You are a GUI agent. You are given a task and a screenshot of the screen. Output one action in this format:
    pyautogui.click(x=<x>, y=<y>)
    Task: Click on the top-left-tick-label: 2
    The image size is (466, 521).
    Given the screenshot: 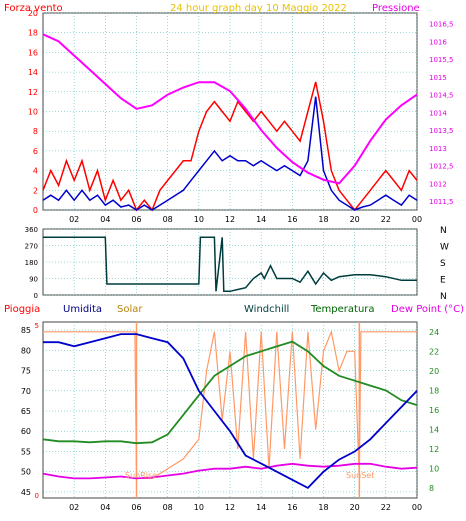 What is the action you would take?
    pyautogui.click(x=35, y=190)
    